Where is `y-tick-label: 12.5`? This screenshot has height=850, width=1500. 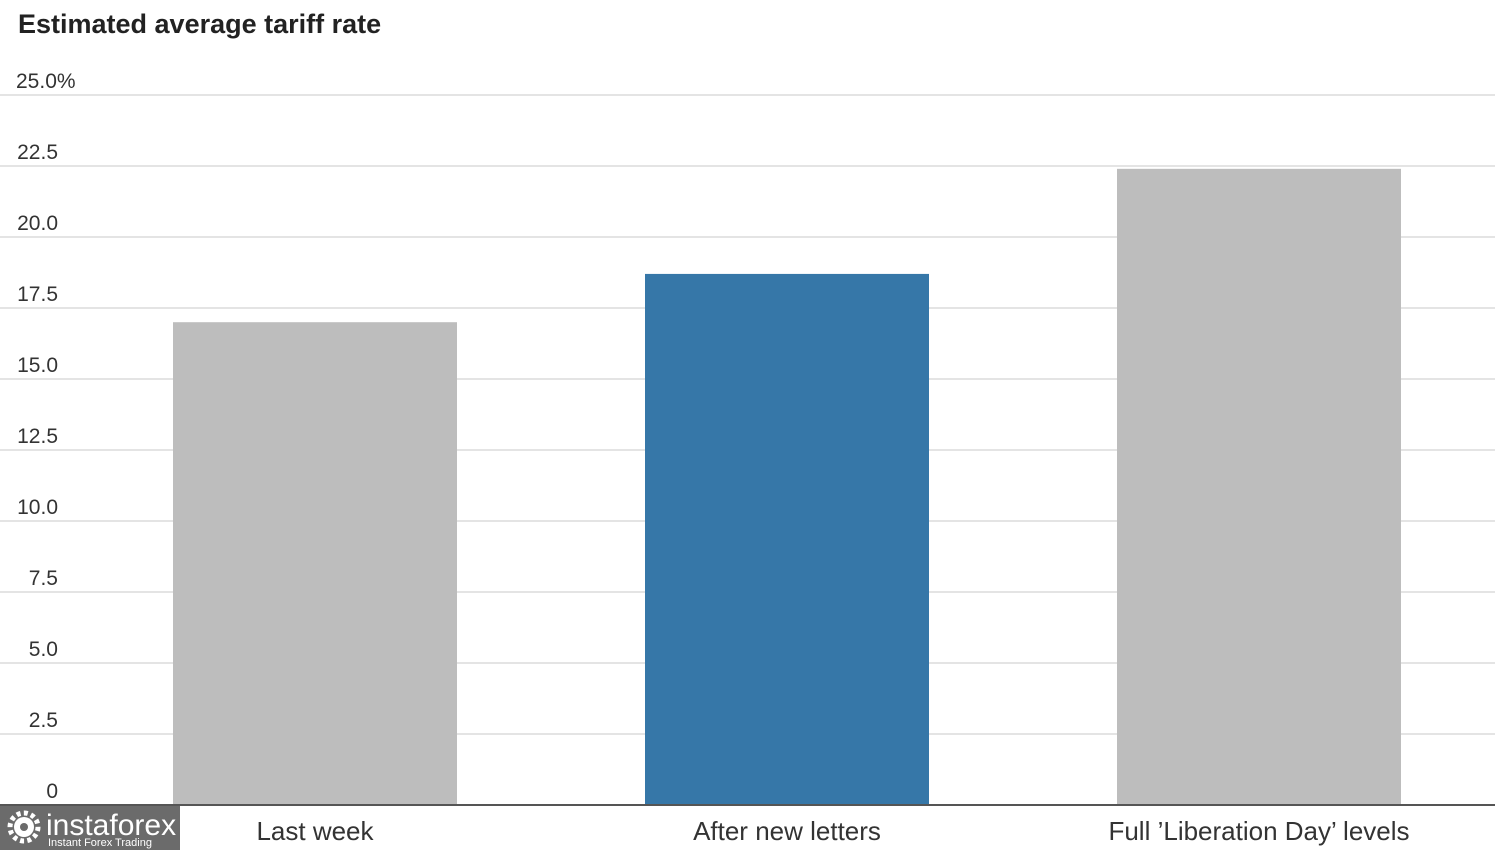
y-tick-label: 12.5 is located at coordinates (37, 436).